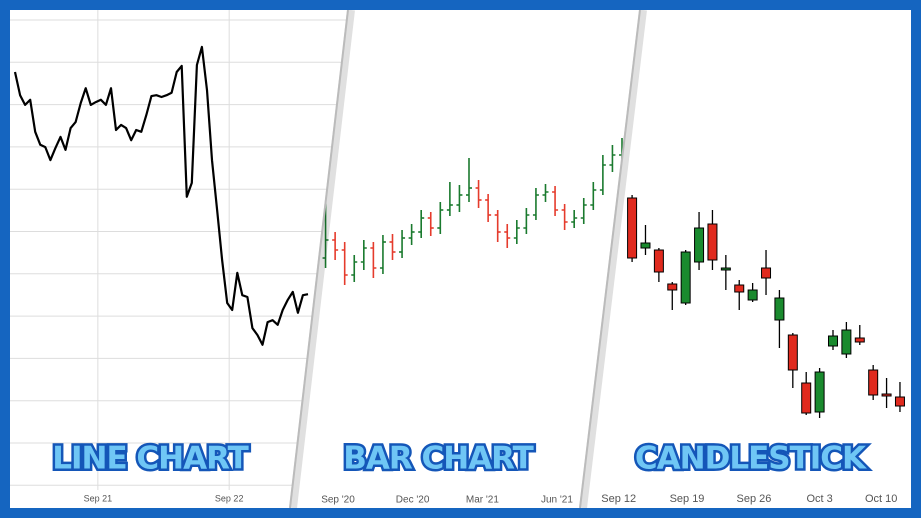 The image size is (921, 518). What do you see at coordinates (438, 459) in the screenshot?
I see `panel-title: BAR CHART` at bounding box center [438, 459].